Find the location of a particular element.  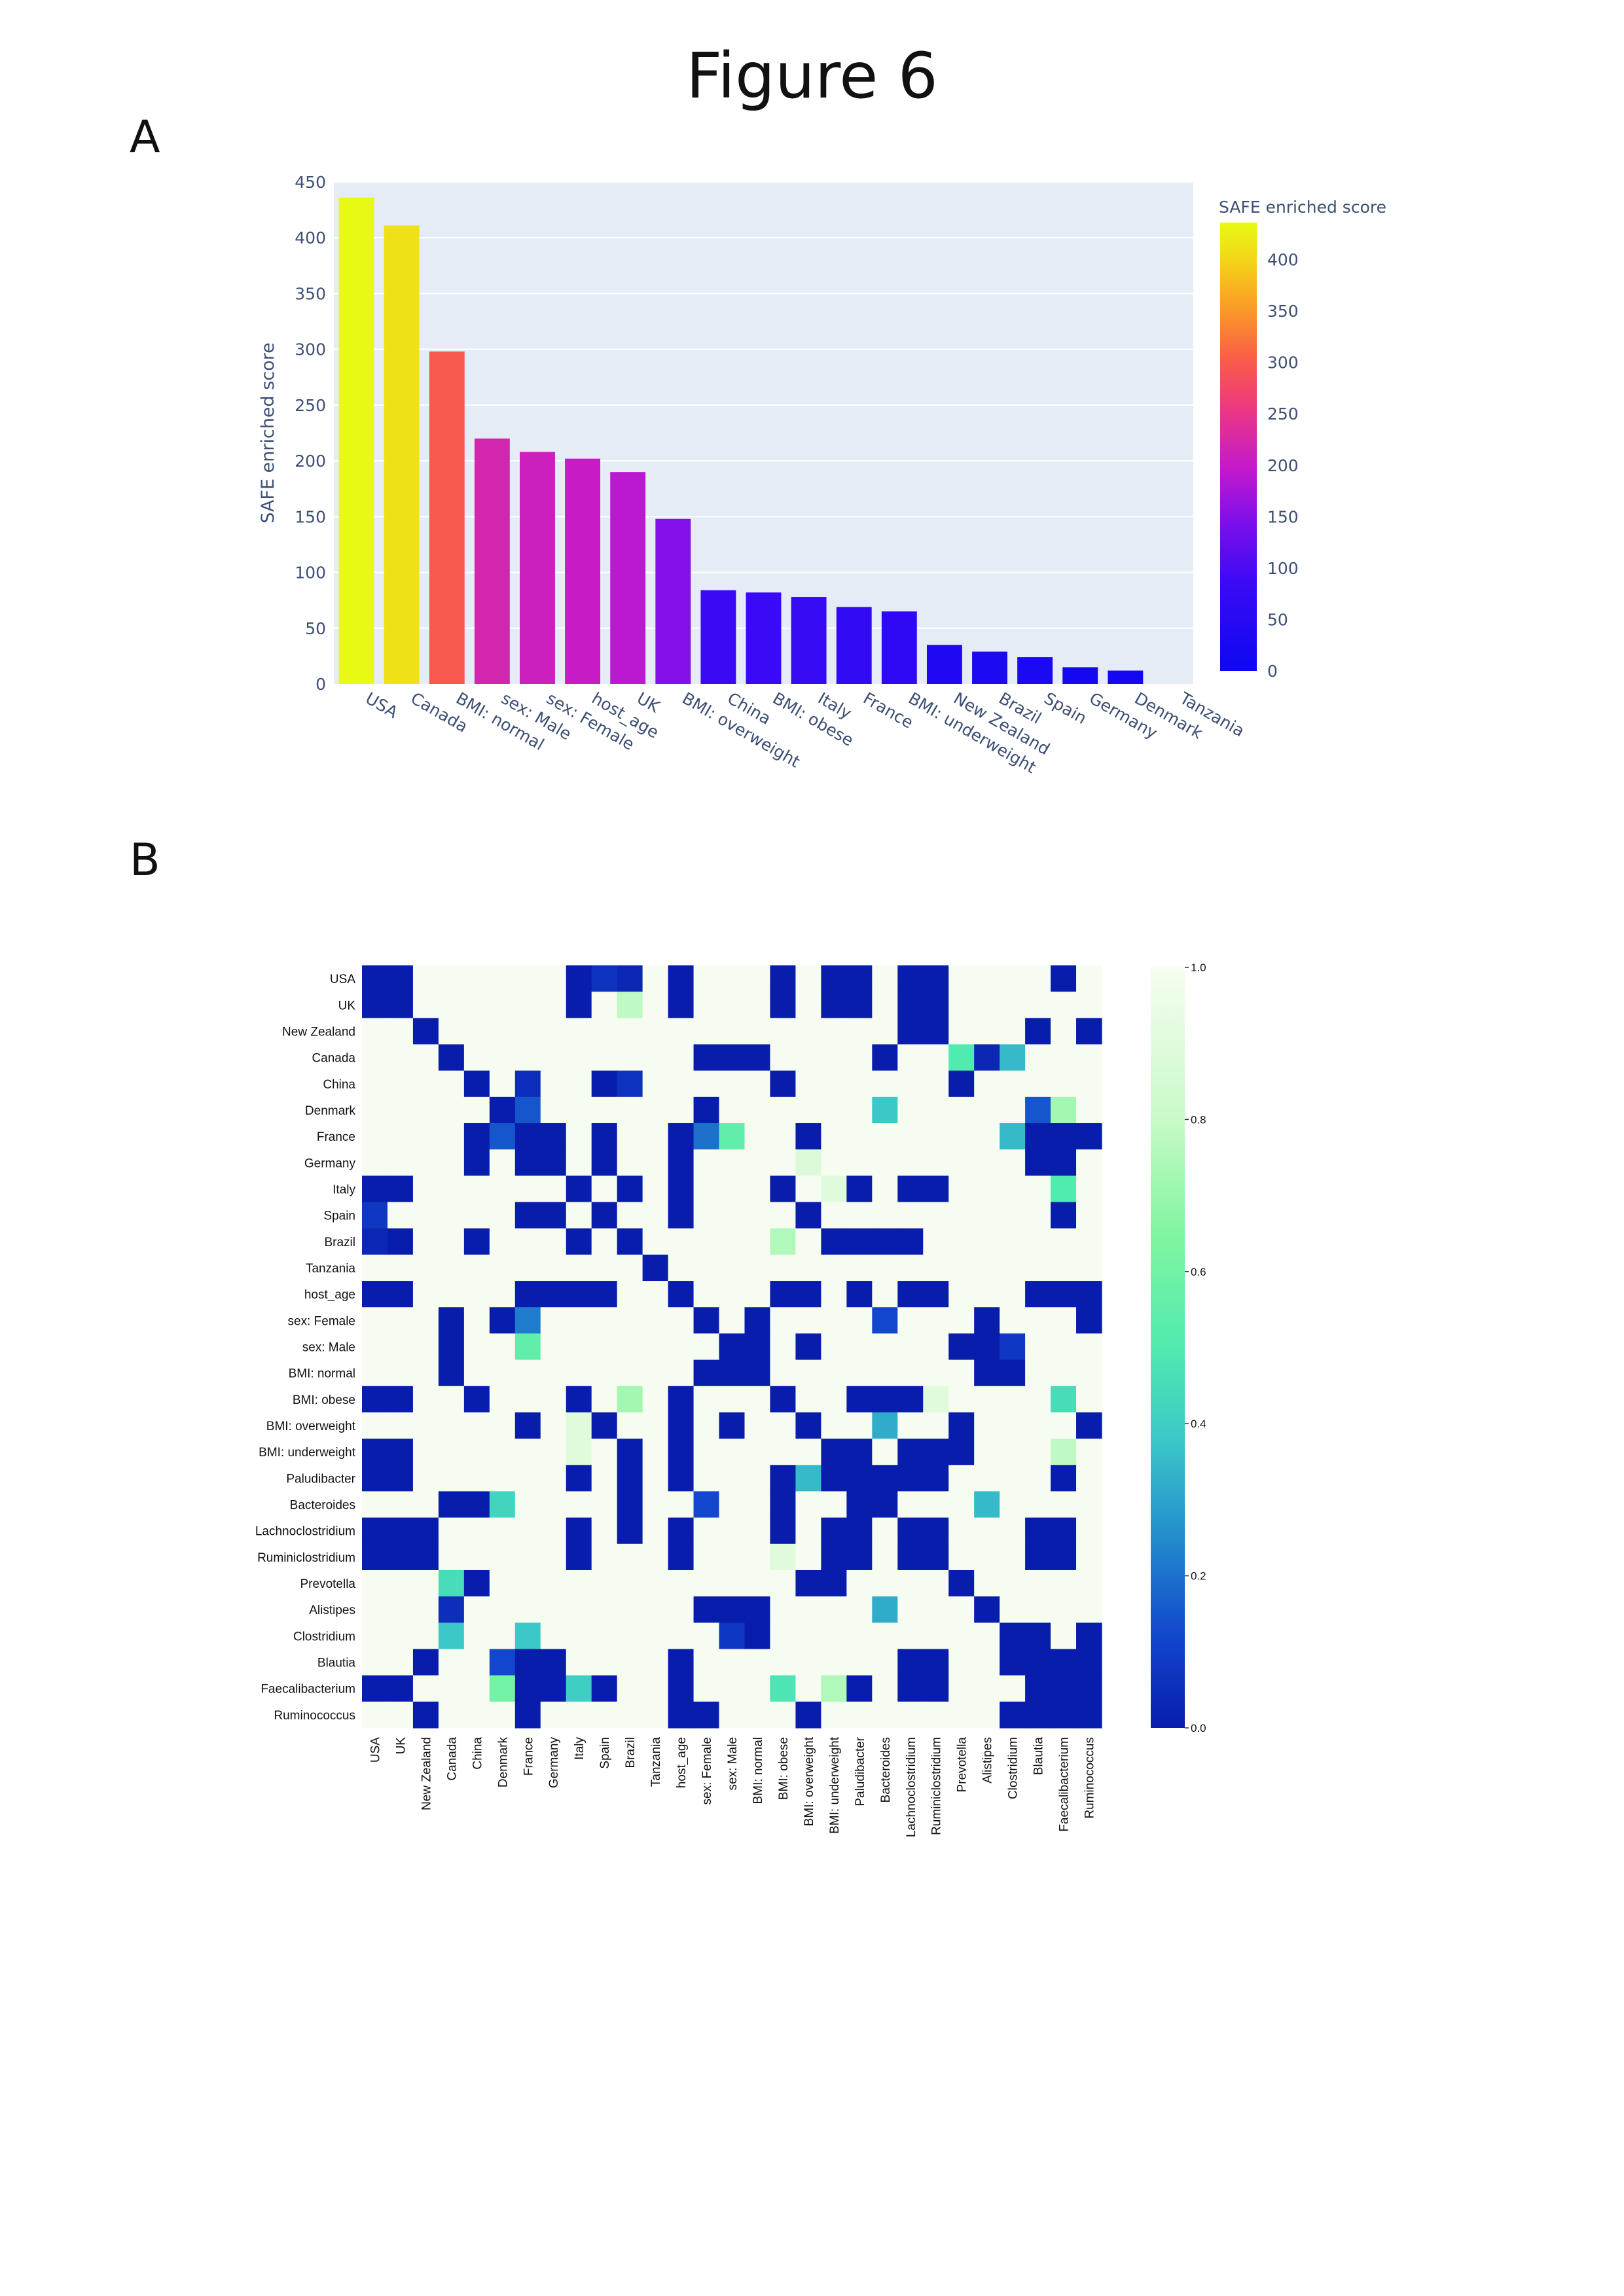

row-label: Canada is located at coordinates (333, 1059).